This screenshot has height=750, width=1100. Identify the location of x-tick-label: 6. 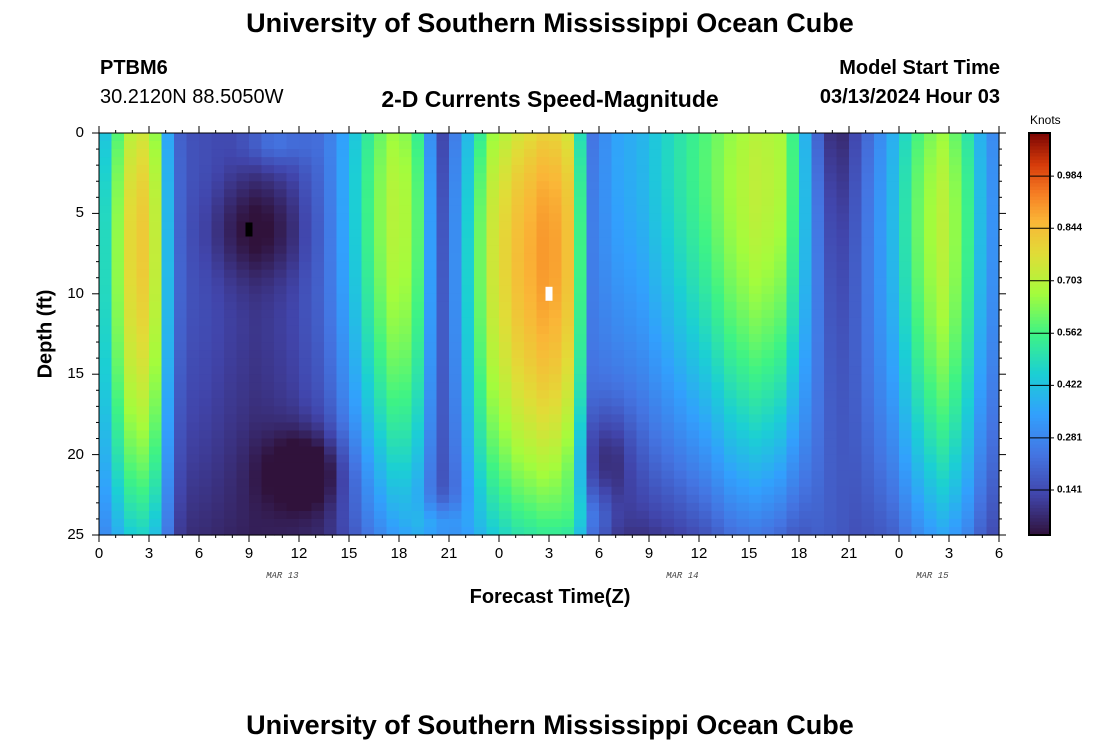
(999, 553).